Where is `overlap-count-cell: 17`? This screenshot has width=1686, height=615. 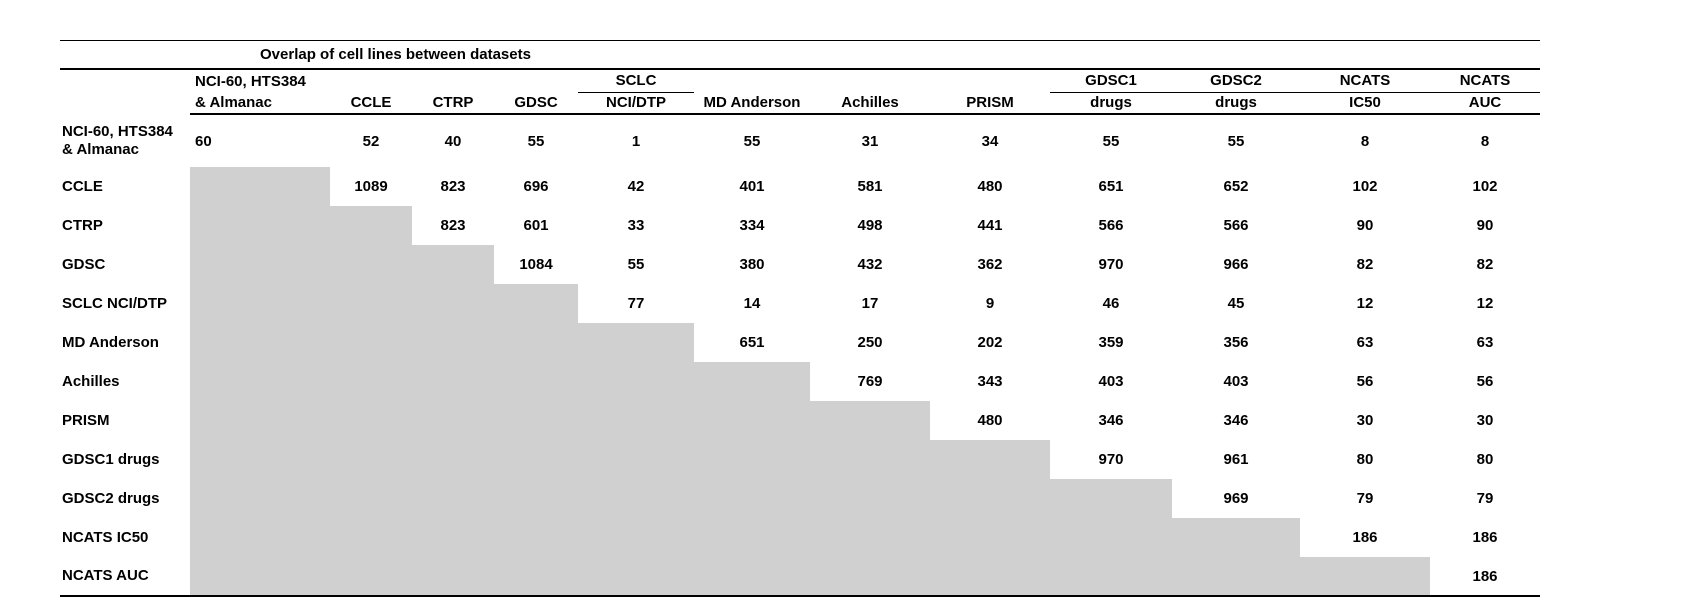 overlap-count-cell: 17 is located at coordinates (870, 303).